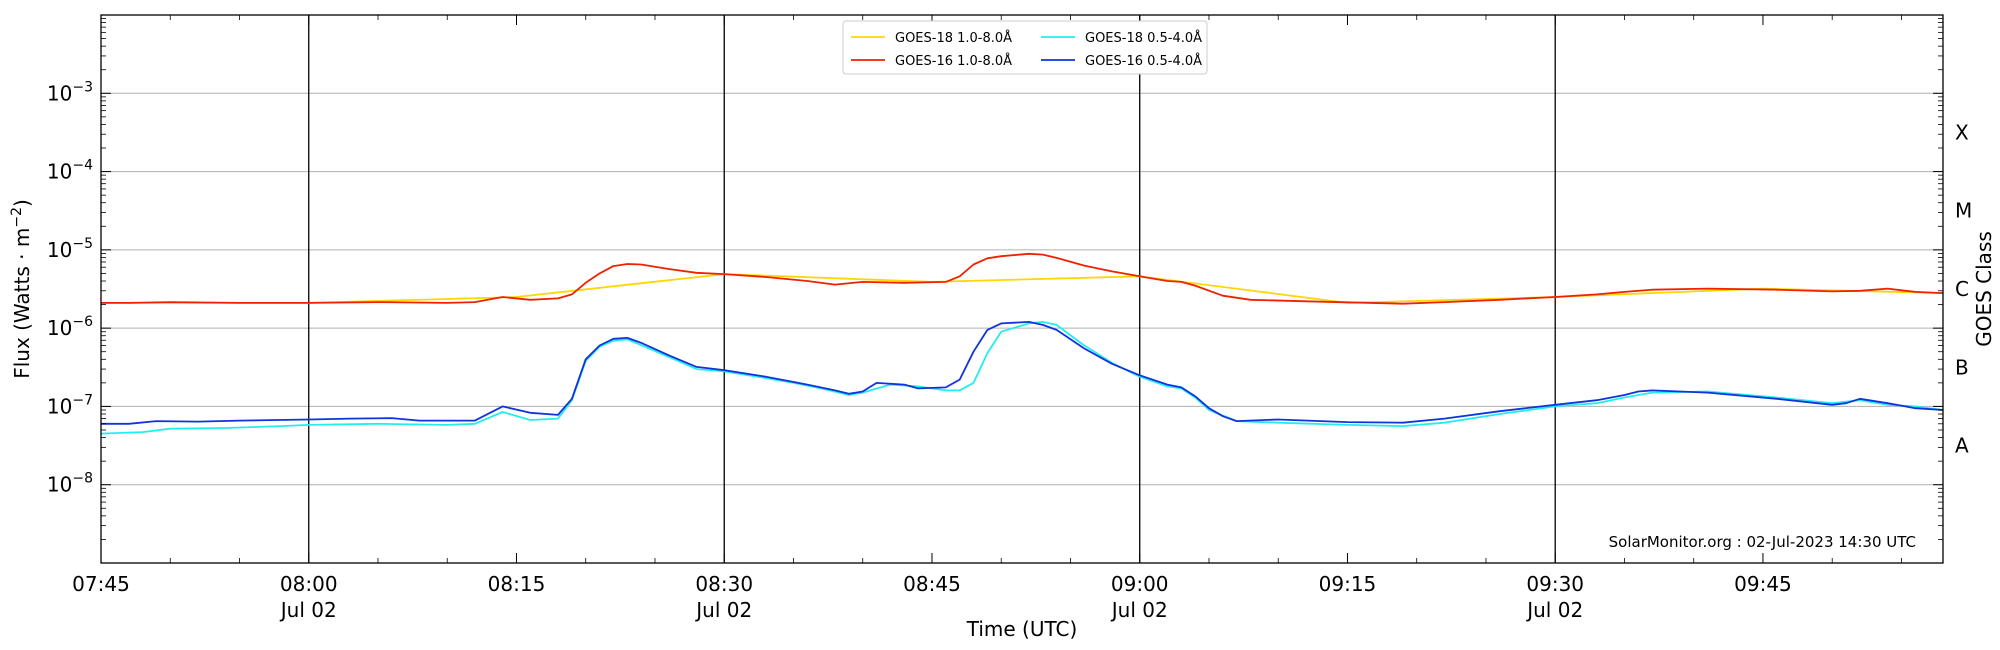 This screenshot has width=2000, height=650. I want to click on x-tick-label: 09:30, so click(1555, 584).